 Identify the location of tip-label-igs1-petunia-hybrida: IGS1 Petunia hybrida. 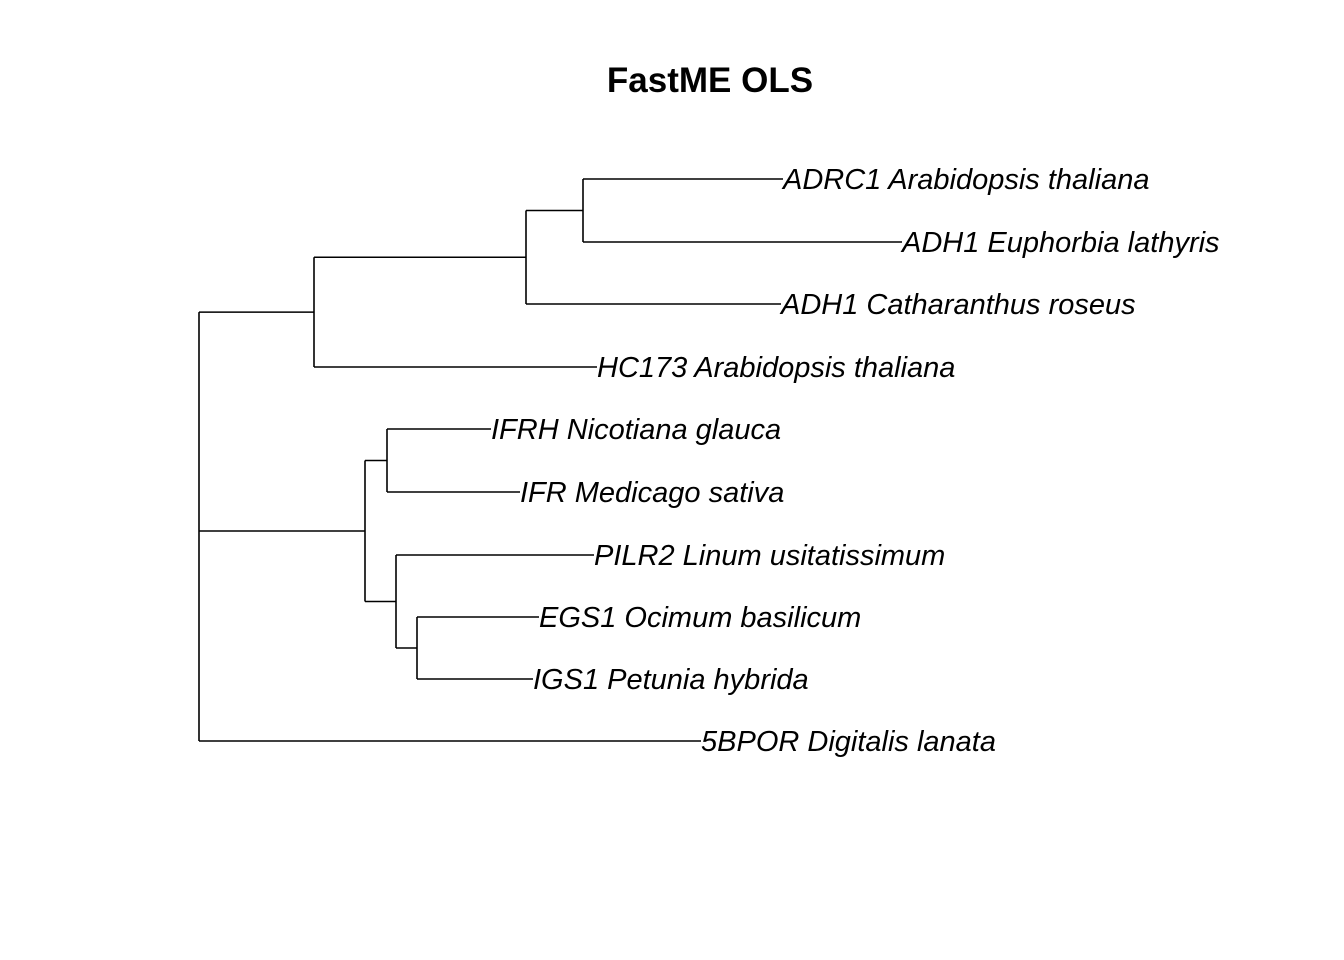
(671, 680).